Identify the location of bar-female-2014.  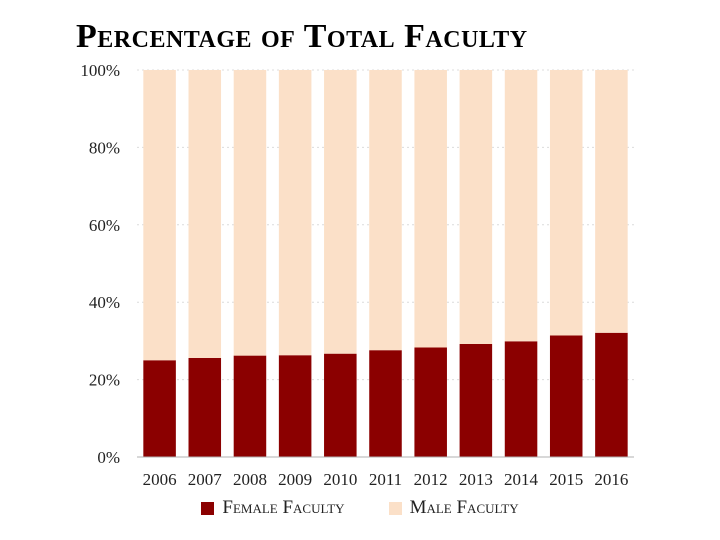
(521, 399).